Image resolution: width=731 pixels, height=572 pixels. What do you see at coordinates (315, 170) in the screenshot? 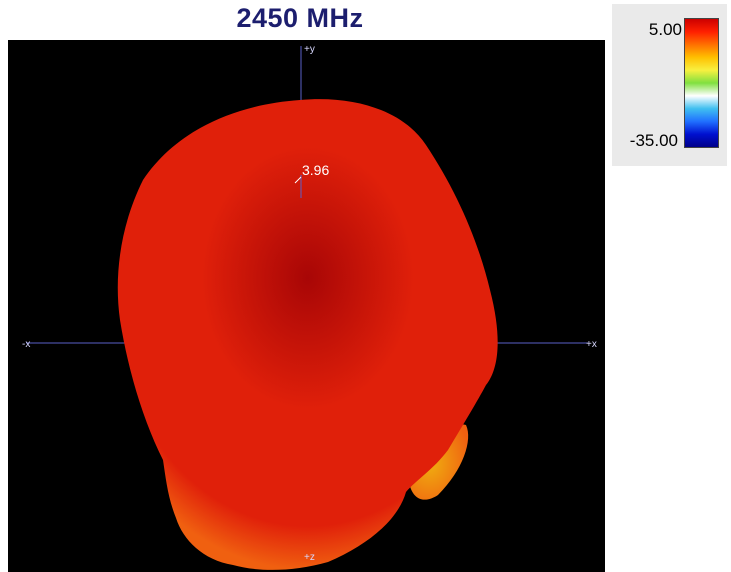
I see `peak-value-label: 3.96` at bounding box center [315, 170].